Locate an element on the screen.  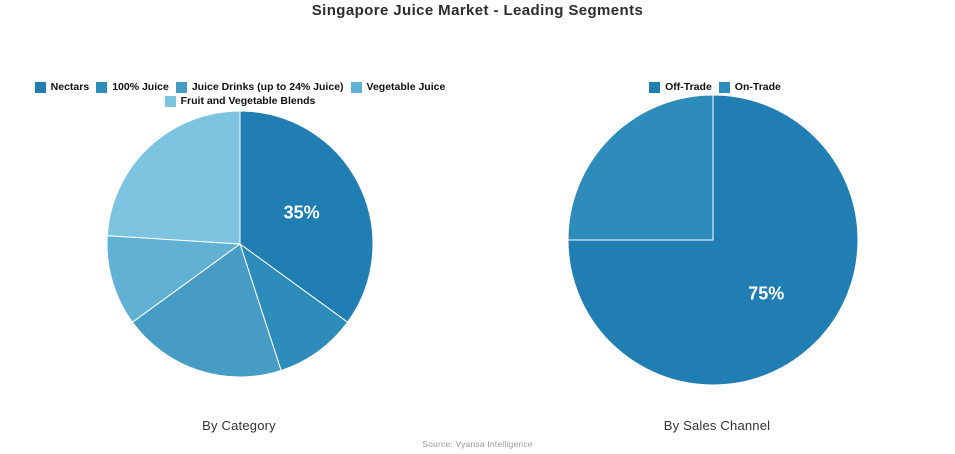
pie-slice-100-juice is located at coordinates (294, 307).